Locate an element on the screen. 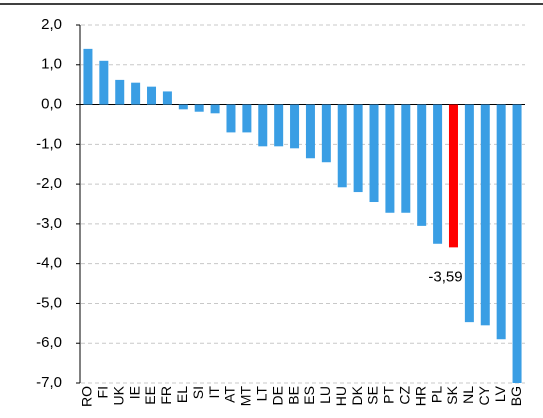 The width and height of the screenshot is (543, 418). y-tick-label: -4,0 is located at coordinates (49, 263).